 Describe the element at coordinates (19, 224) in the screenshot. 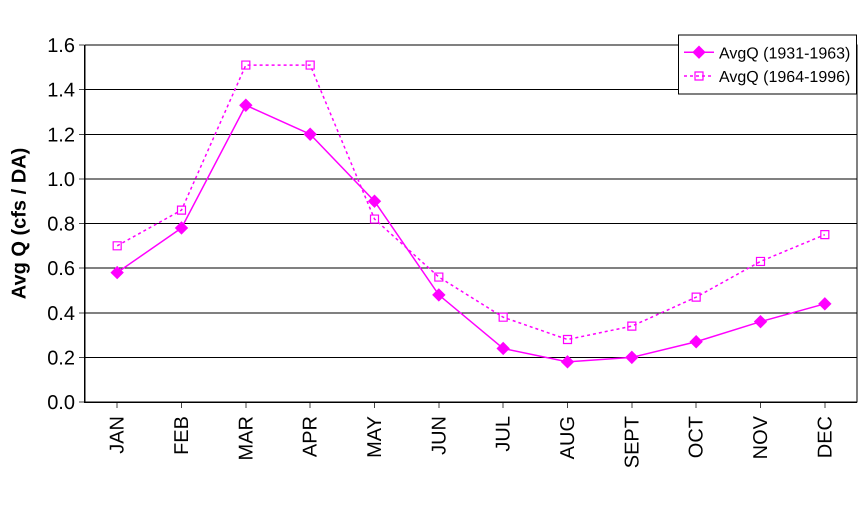

I see `y-axis-title: Avg Q (cfs / DA)` at that location.